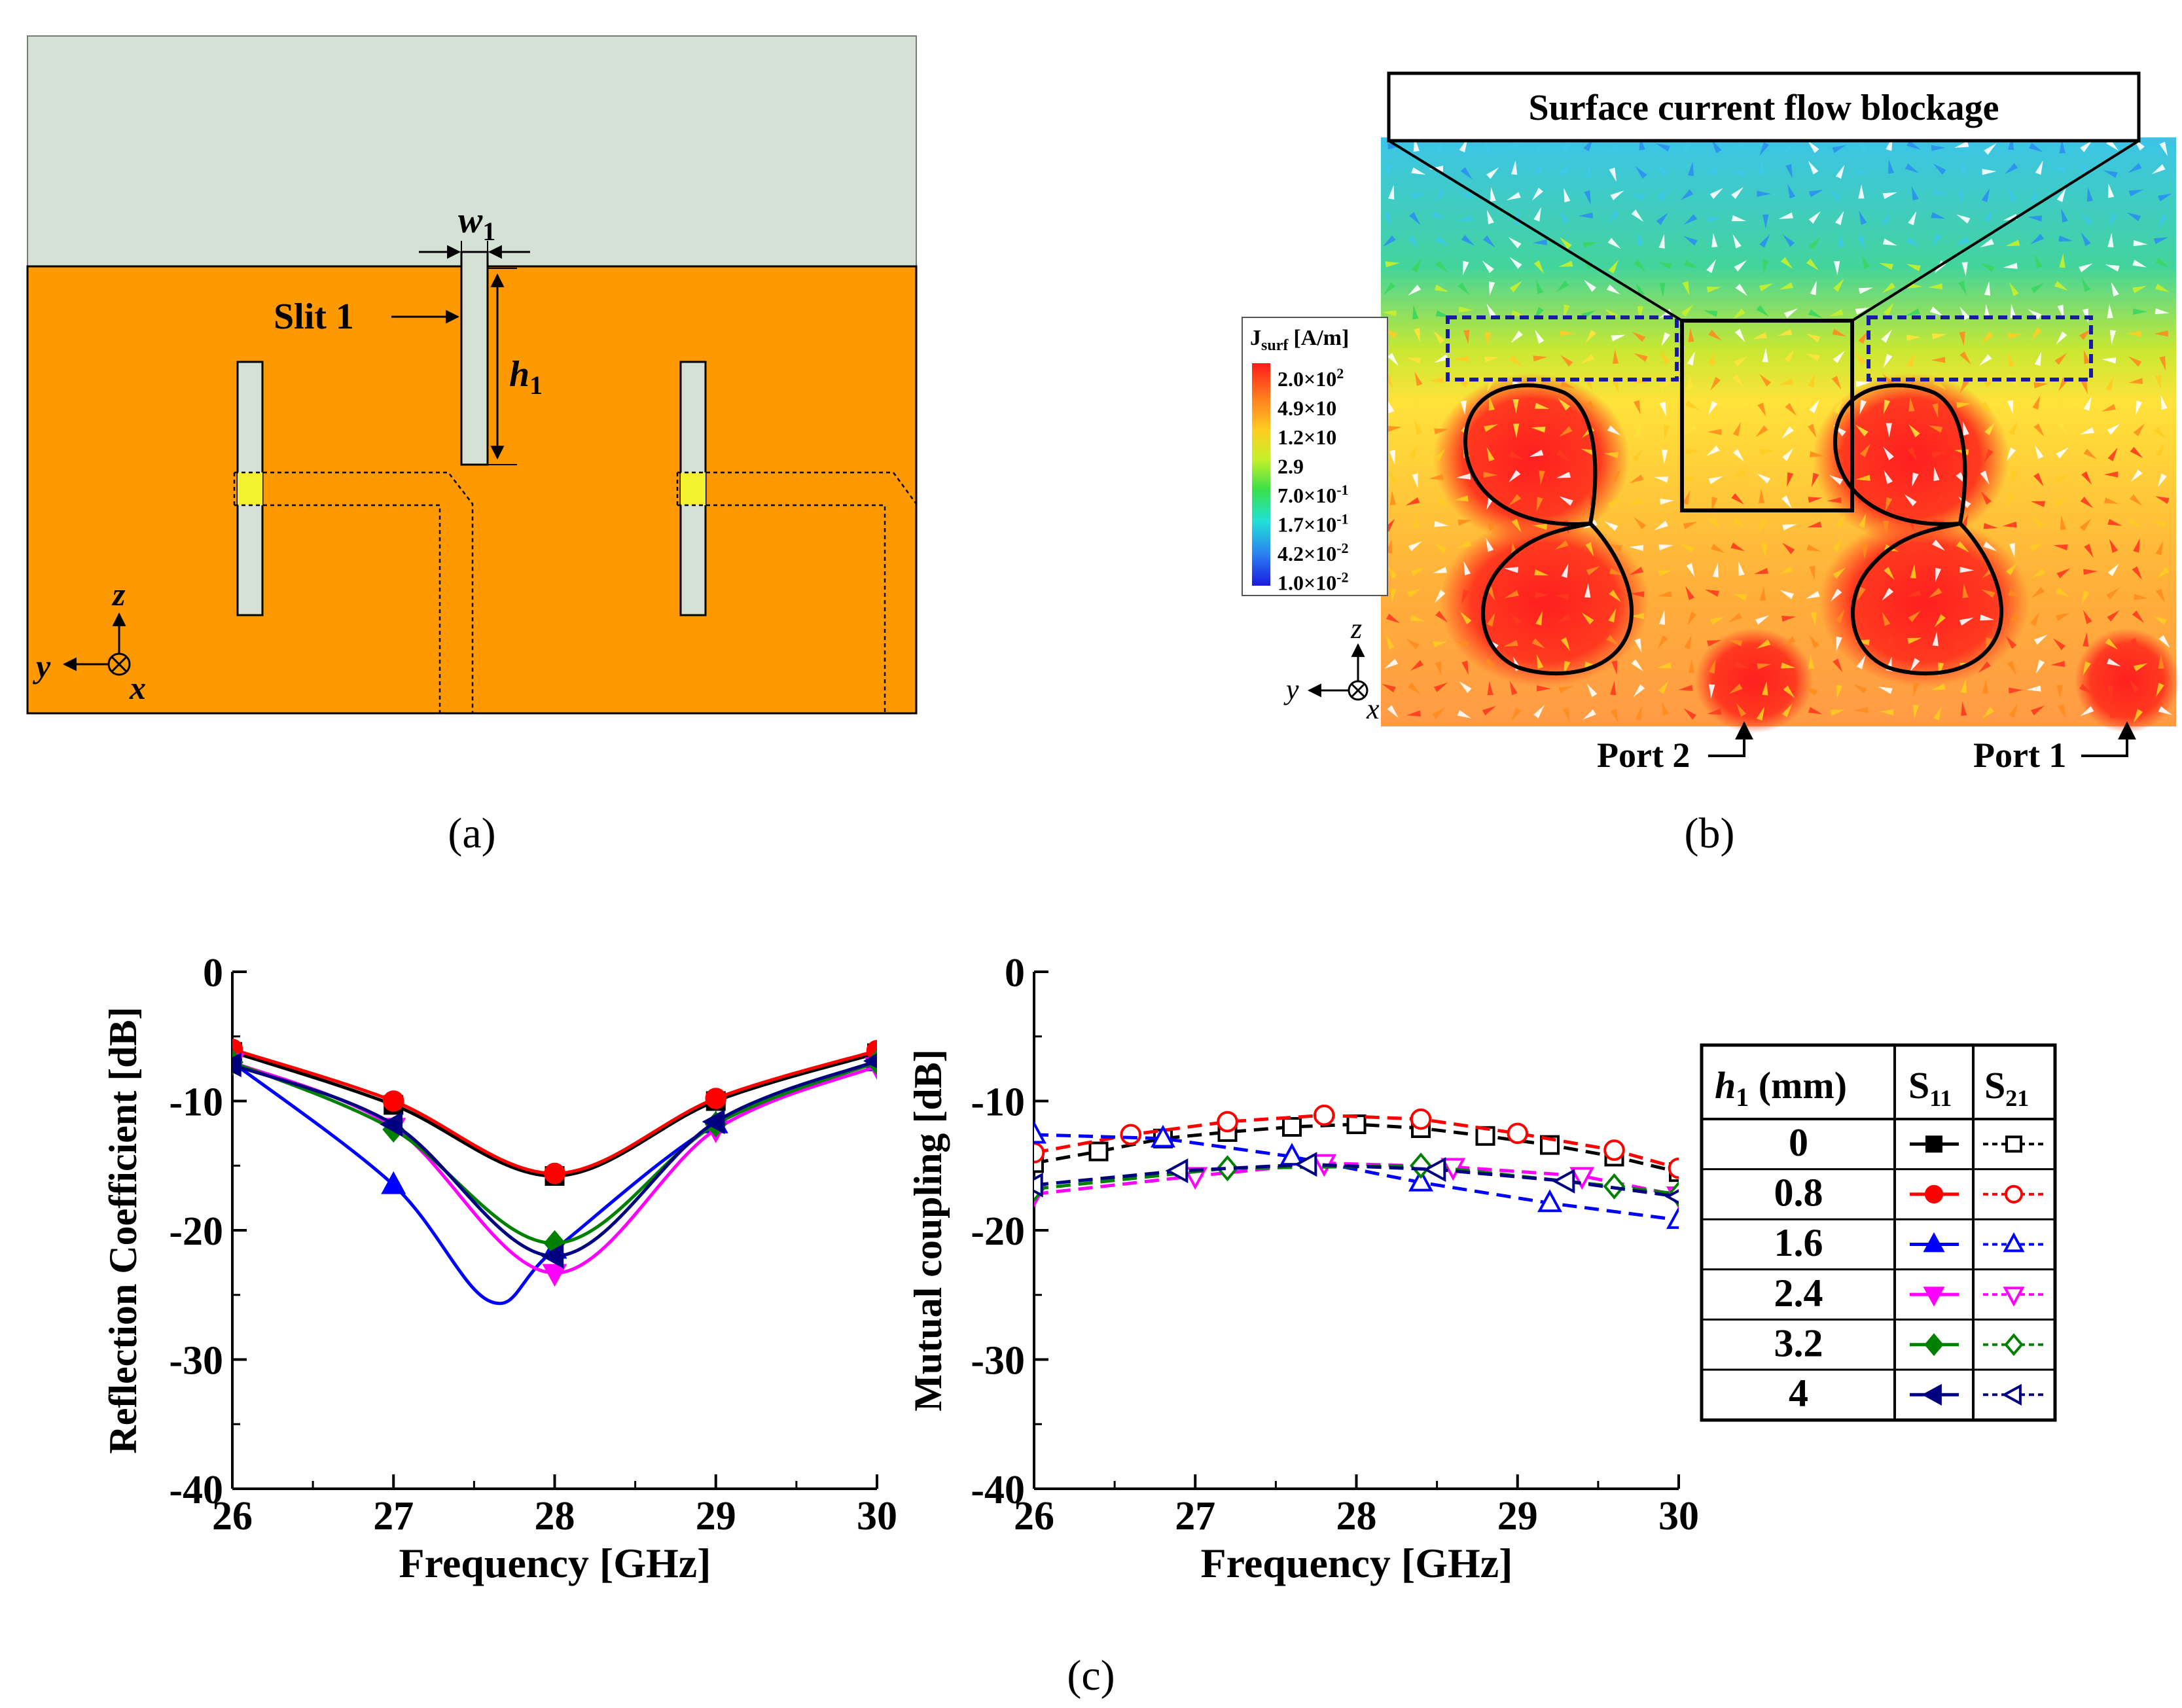 This screenshot has width=2182, height=1708. Describe the element at coordinates (1015, 973) in the screenshot. I see `mutual-y-tick-label: 0` at that location.